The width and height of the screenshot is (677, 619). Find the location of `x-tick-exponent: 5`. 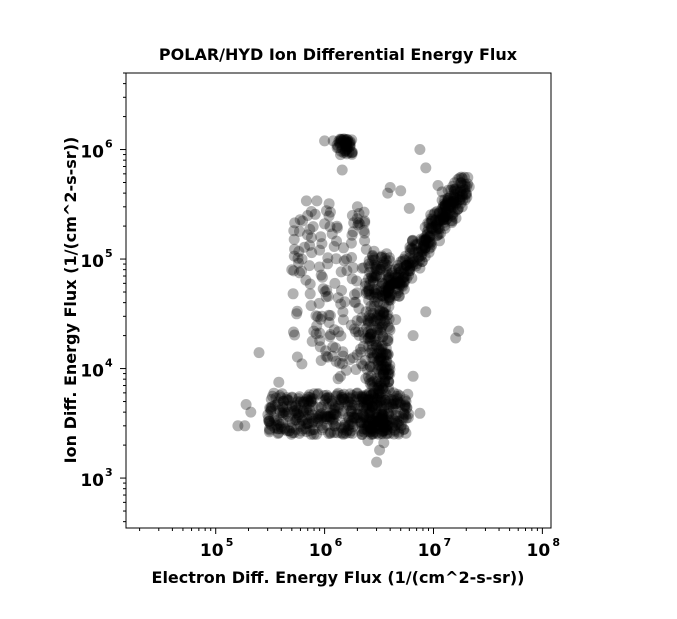

x-tick-exponent: 5 is located at coordinates (230, 542).